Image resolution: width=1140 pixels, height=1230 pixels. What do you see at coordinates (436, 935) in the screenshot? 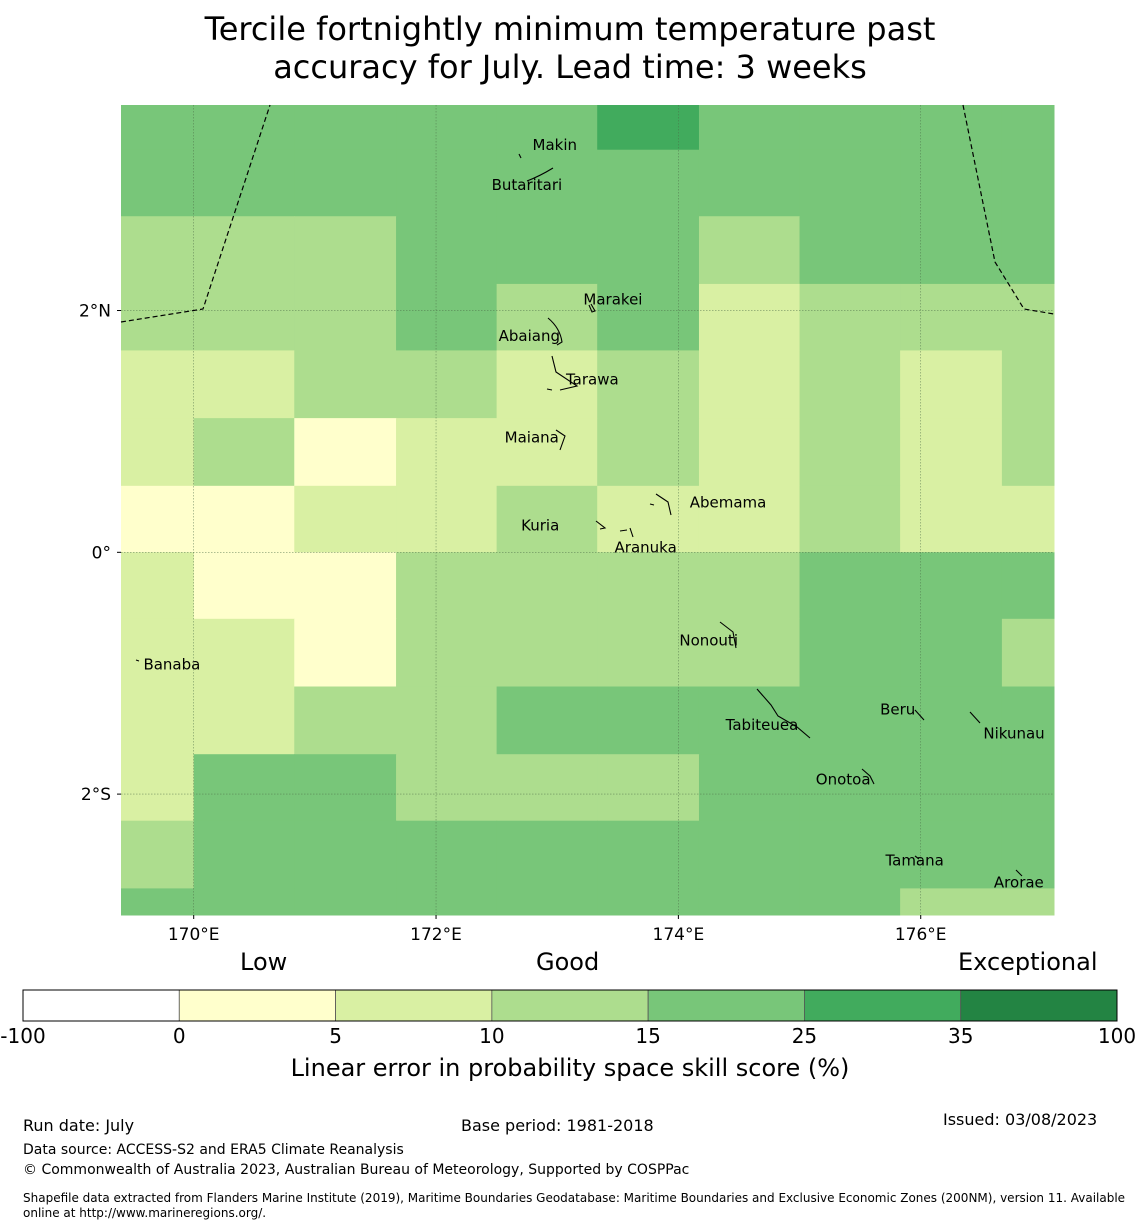
I see `lon-tick-label: 172°E` at bounding box center [436, 935].